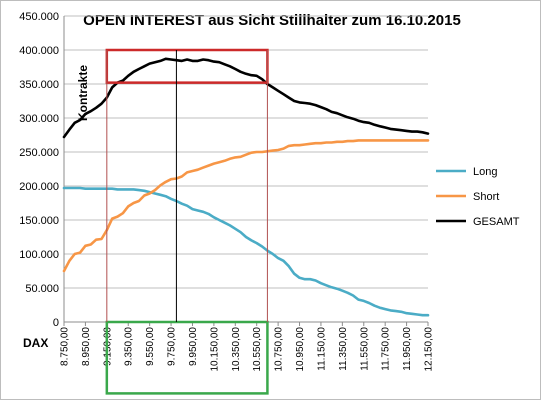  What do you see at coordinates (279, 349) in the screenshot?
I see `x-tick-label: 10.750,00` at bounding box center [279, 349].